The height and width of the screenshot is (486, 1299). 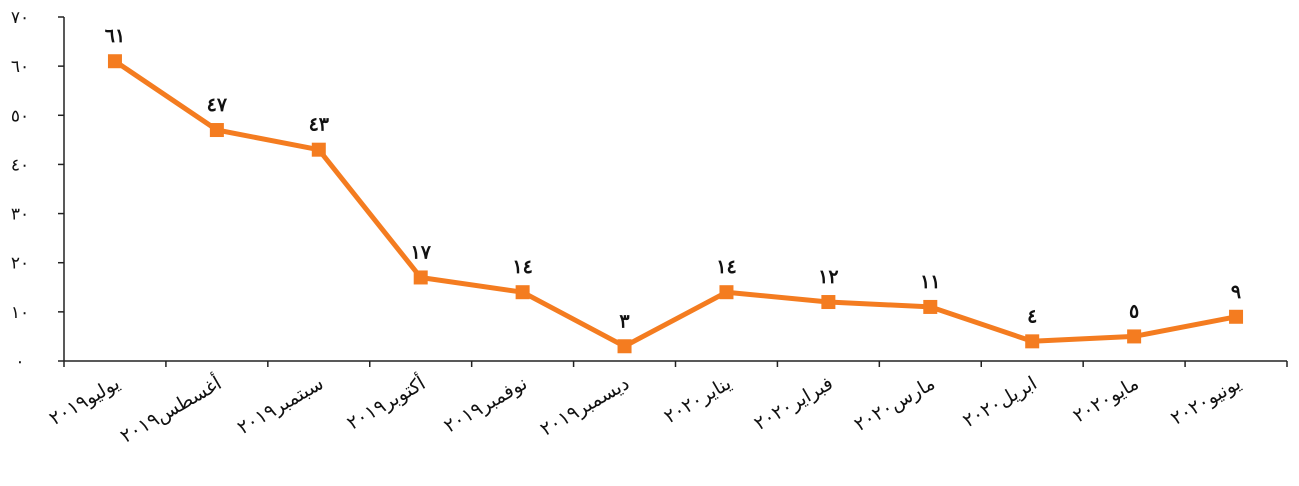 What do you see at coordinates (1000, 402) in the screenshot?
I see `x-tick-label: ابريل٢٠٢٠` at bounding box center [1000, 402].